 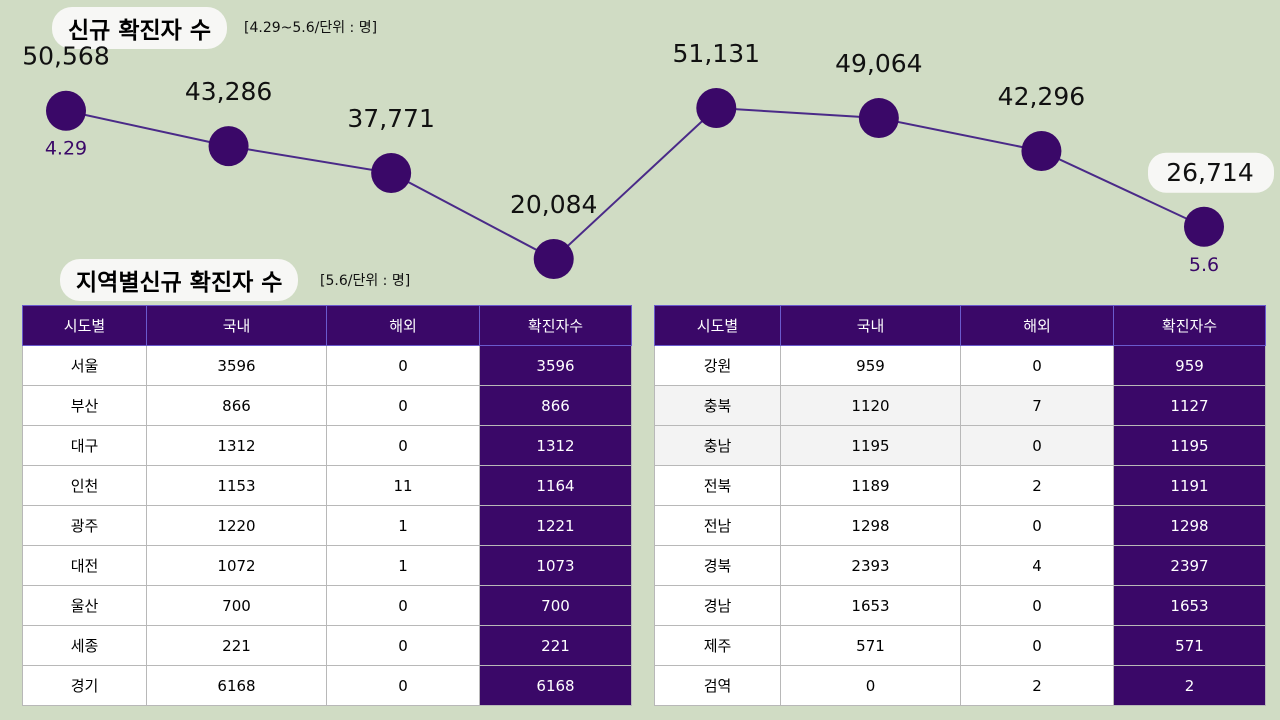 I want to click on cell: 강원, so click(x=717, y=365).